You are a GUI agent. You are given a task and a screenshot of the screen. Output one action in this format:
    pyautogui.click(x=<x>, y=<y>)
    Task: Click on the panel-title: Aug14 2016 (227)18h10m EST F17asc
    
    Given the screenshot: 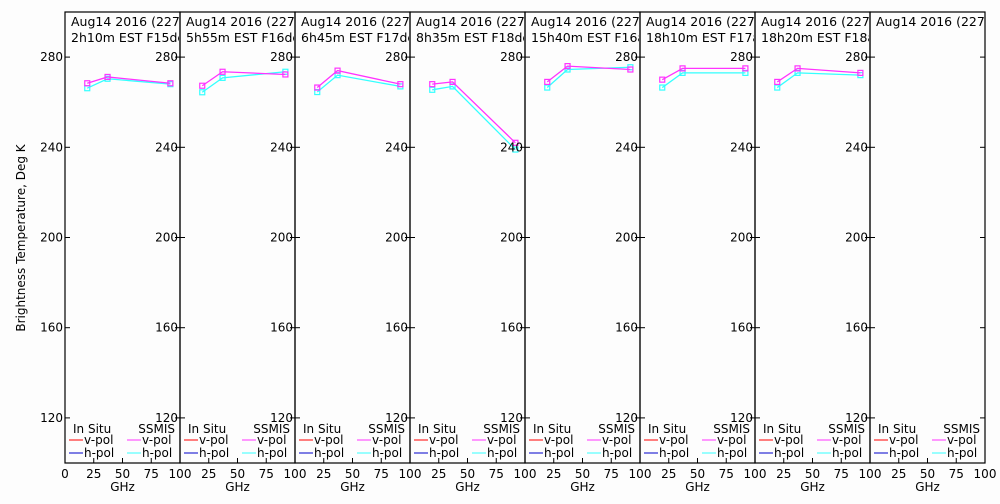 What is the action you would take?
    pyautogui.click(x=700, y=29)
    